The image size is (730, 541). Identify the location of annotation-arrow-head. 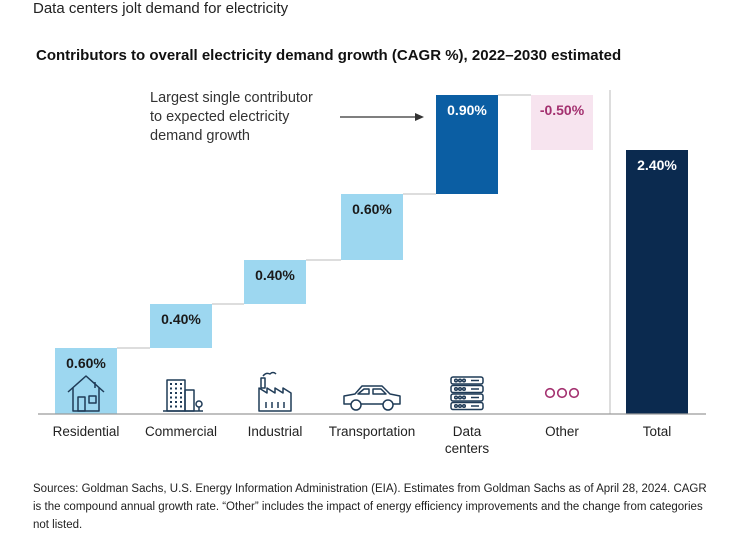
(419, 117).